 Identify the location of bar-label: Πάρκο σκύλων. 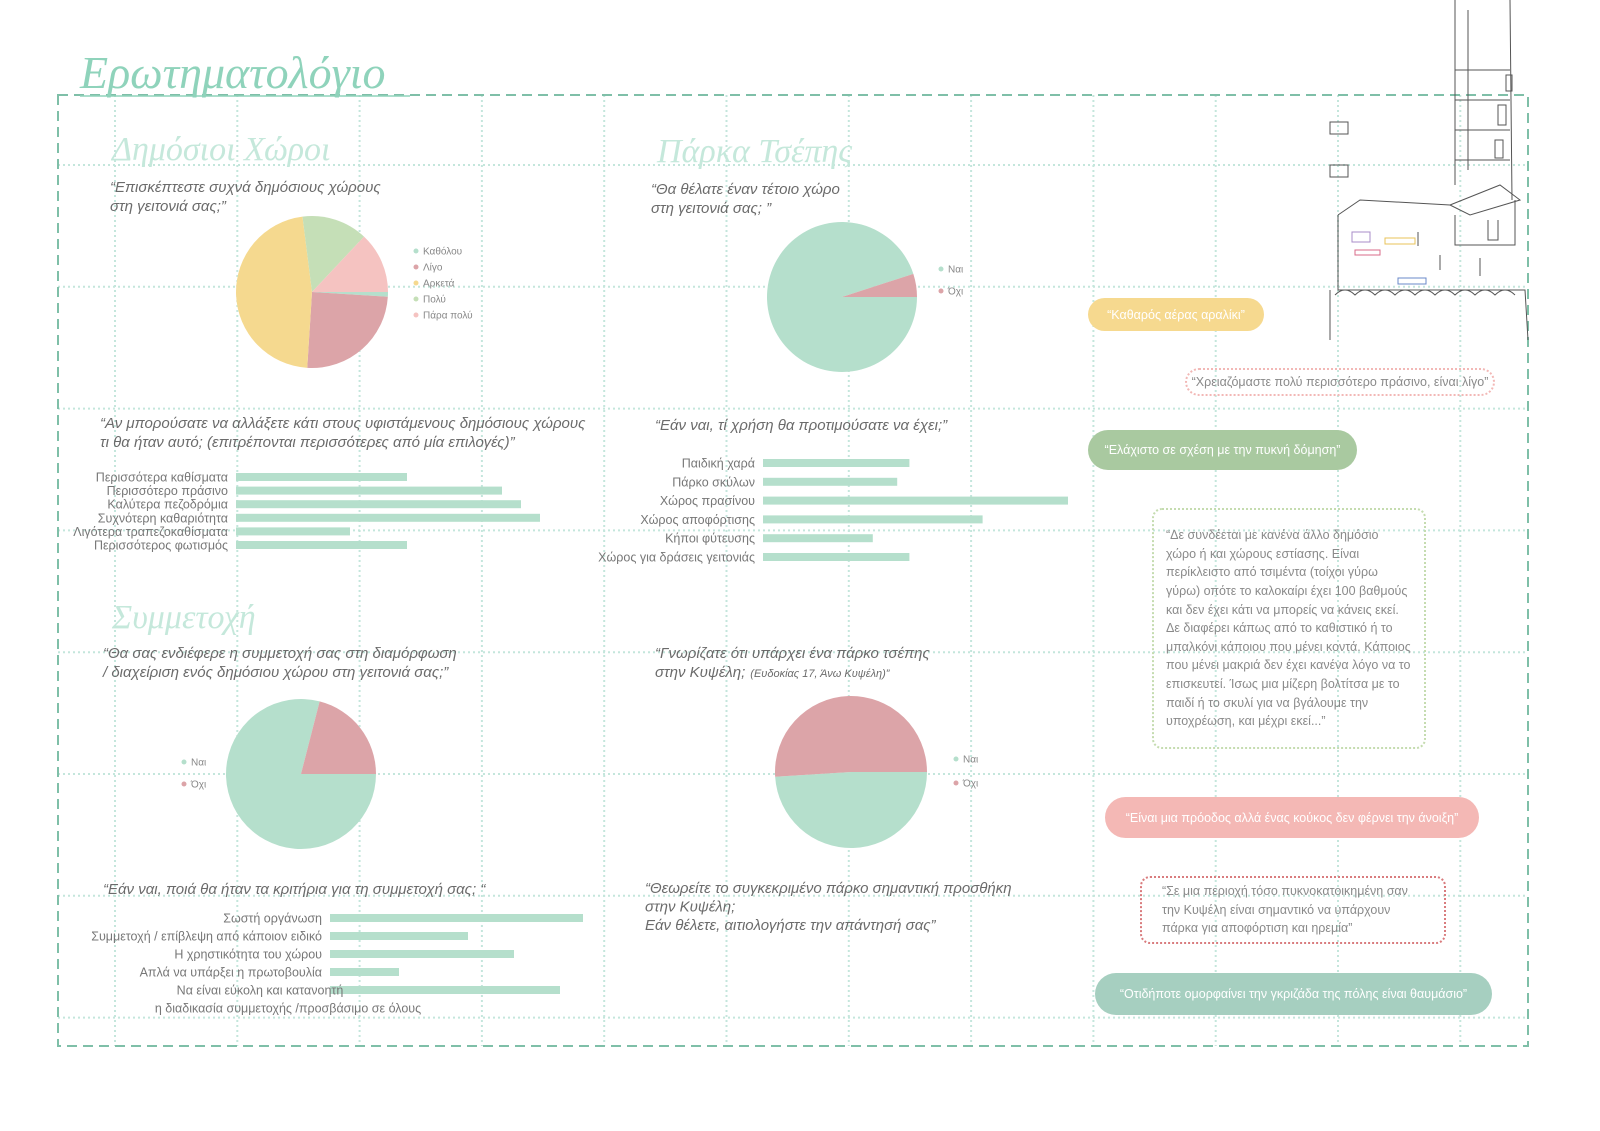
(713, 482).